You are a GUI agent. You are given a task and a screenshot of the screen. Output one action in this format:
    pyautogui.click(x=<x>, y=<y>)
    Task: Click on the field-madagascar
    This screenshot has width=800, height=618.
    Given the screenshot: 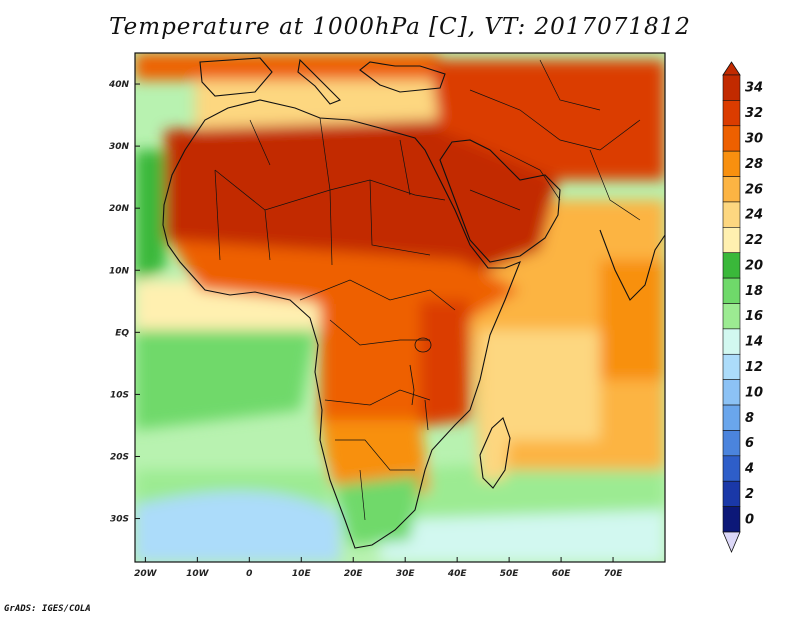 What is the action you would take?
    pyautogui.click(x=495, y=450)
    